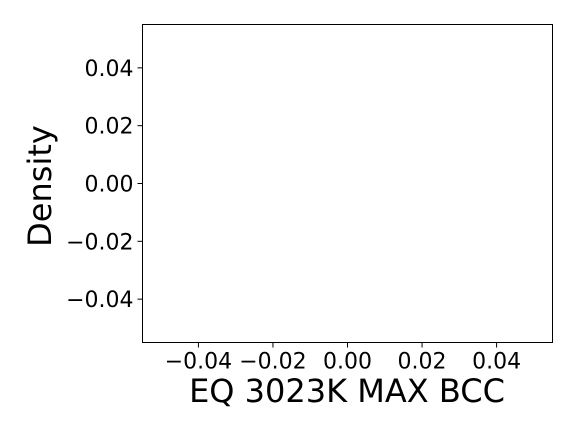  What do you see at coordinates (40, 186) in the screenshot?
I see `y-axis-label: Density` at bounding box center [40, 186].